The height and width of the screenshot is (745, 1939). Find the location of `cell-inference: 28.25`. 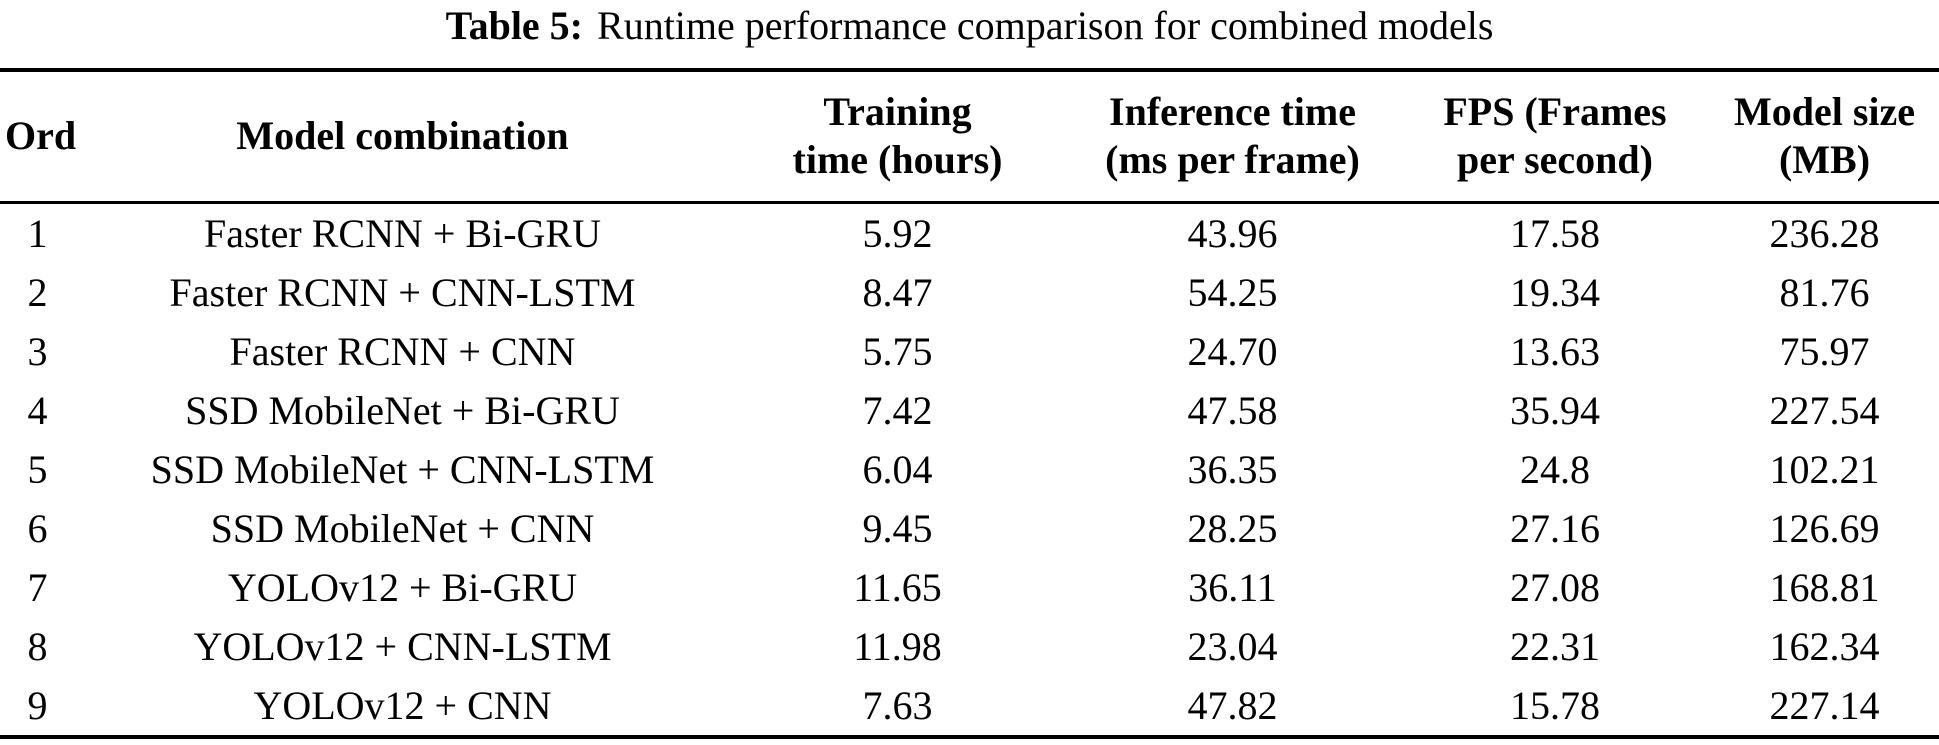

cell-inference: 28.25 is located at coordinates (1232, 528).